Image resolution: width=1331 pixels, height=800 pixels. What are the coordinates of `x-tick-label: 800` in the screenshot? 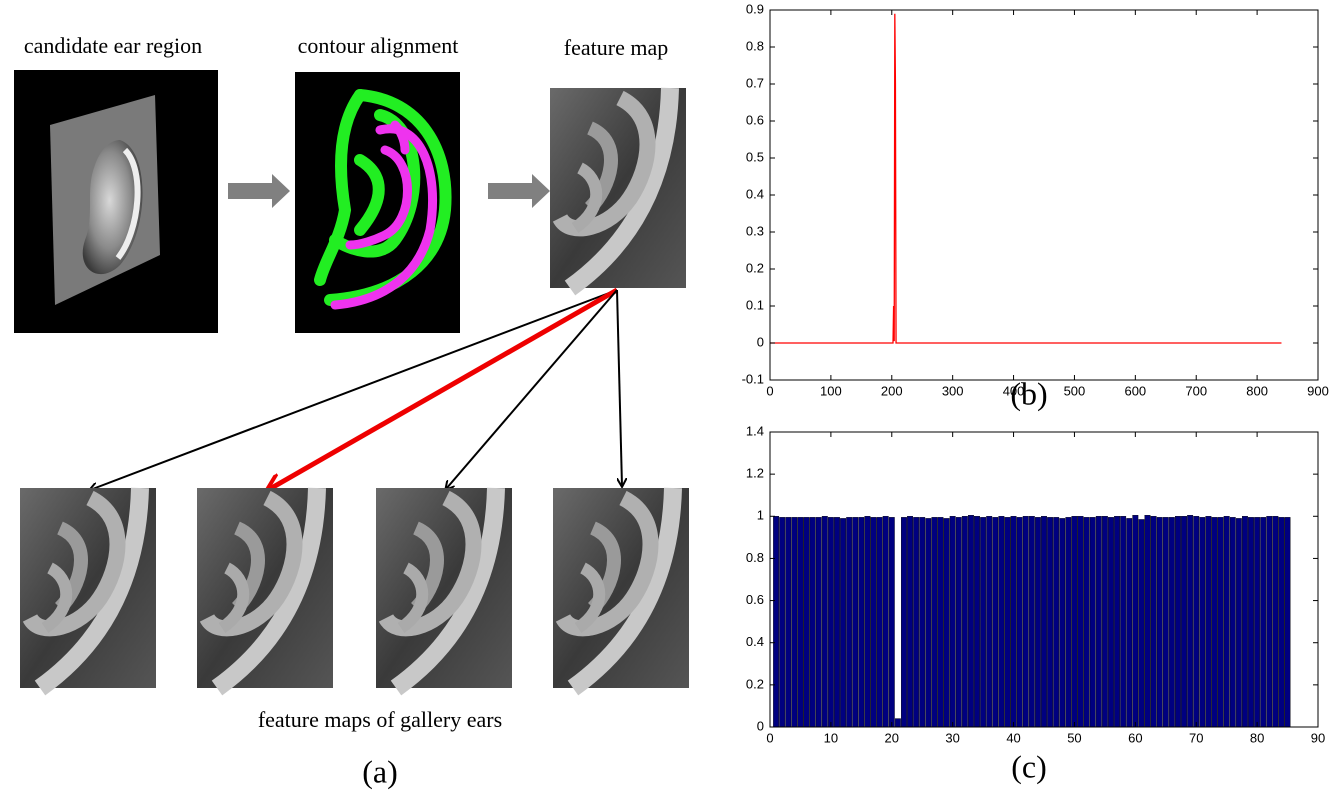 It's located at (1257, 390).